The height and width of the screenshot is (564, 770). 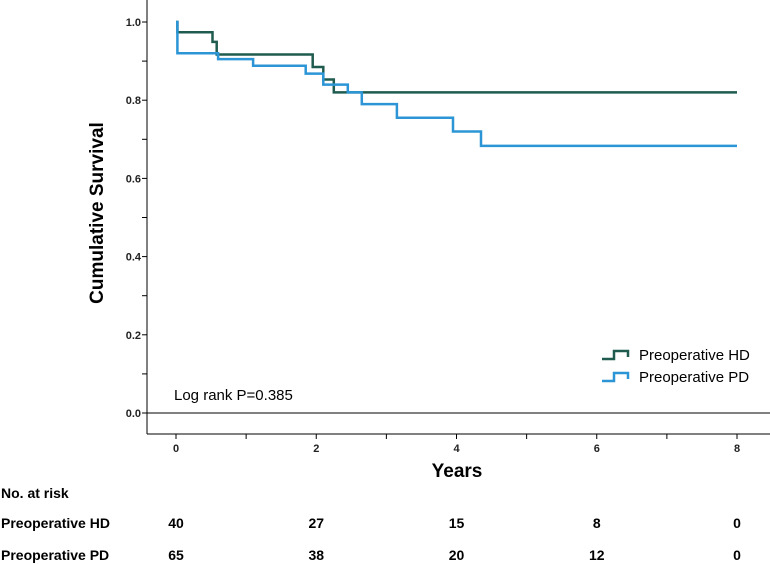 I want to click on y-tick-label: 0.4, so click(x=134, y=258).